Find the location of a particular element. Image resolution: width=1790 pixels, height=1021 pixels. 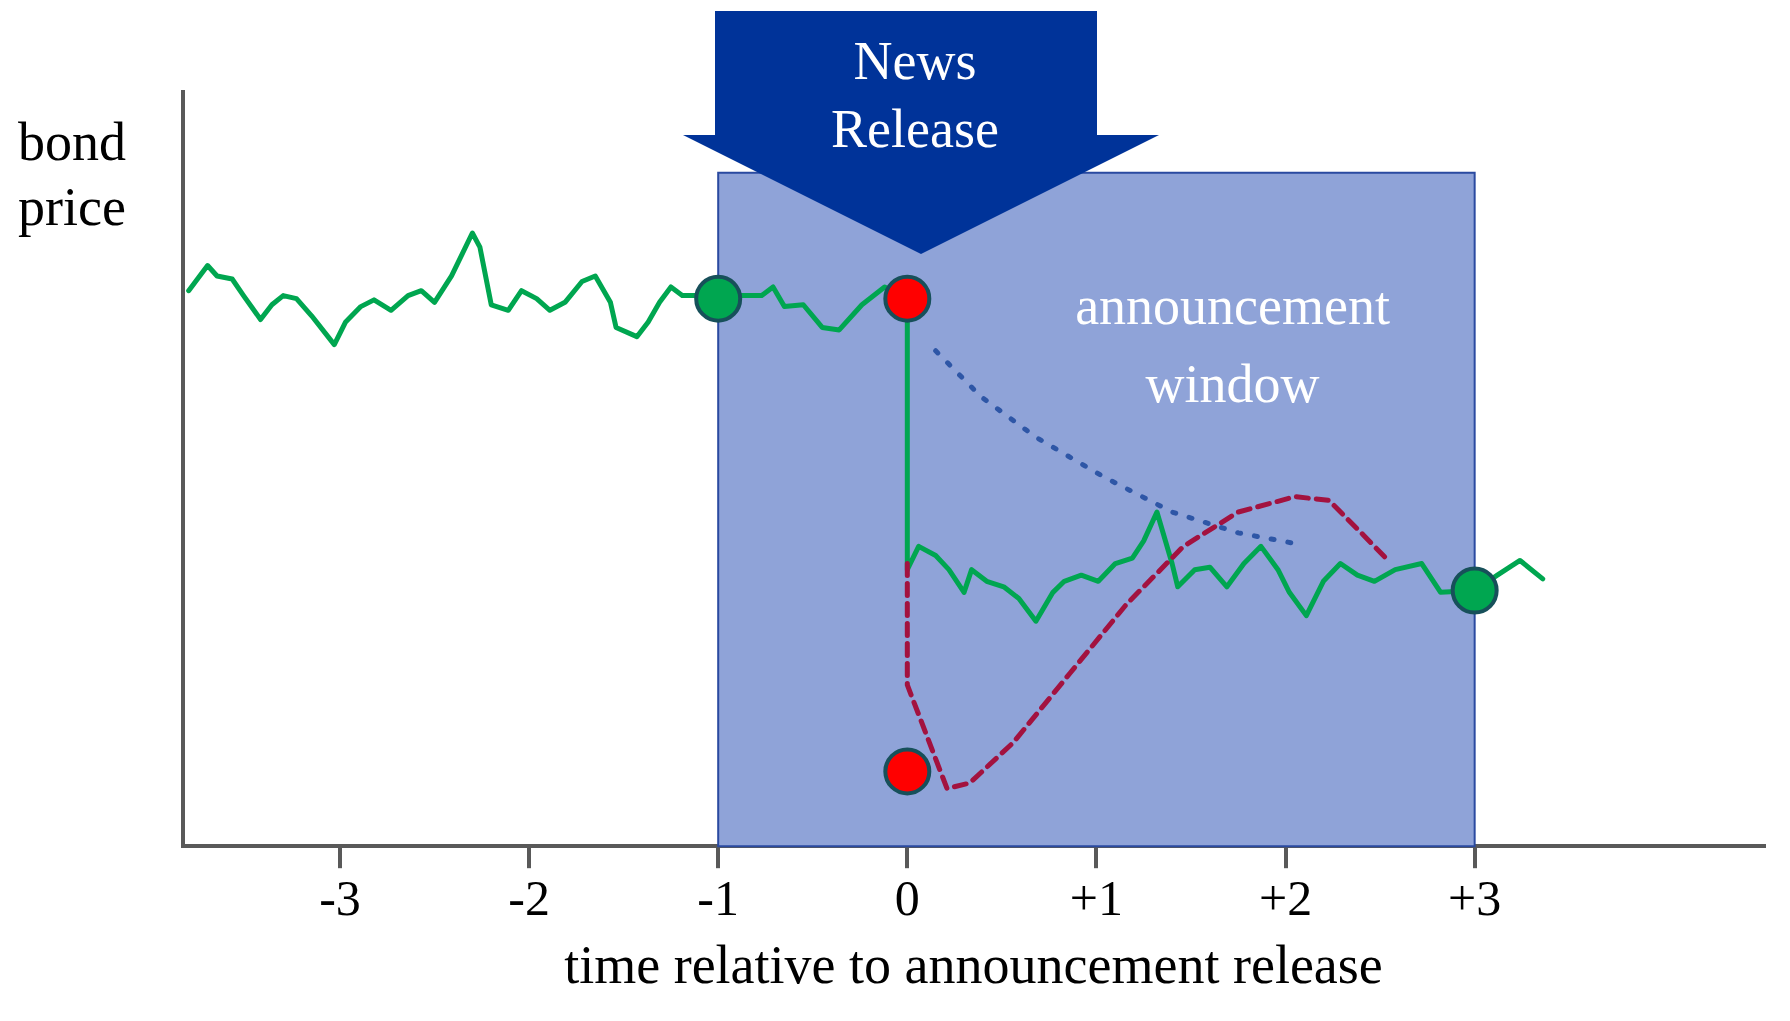

x-tick-label: -2 is located at coordinates (529, 898).